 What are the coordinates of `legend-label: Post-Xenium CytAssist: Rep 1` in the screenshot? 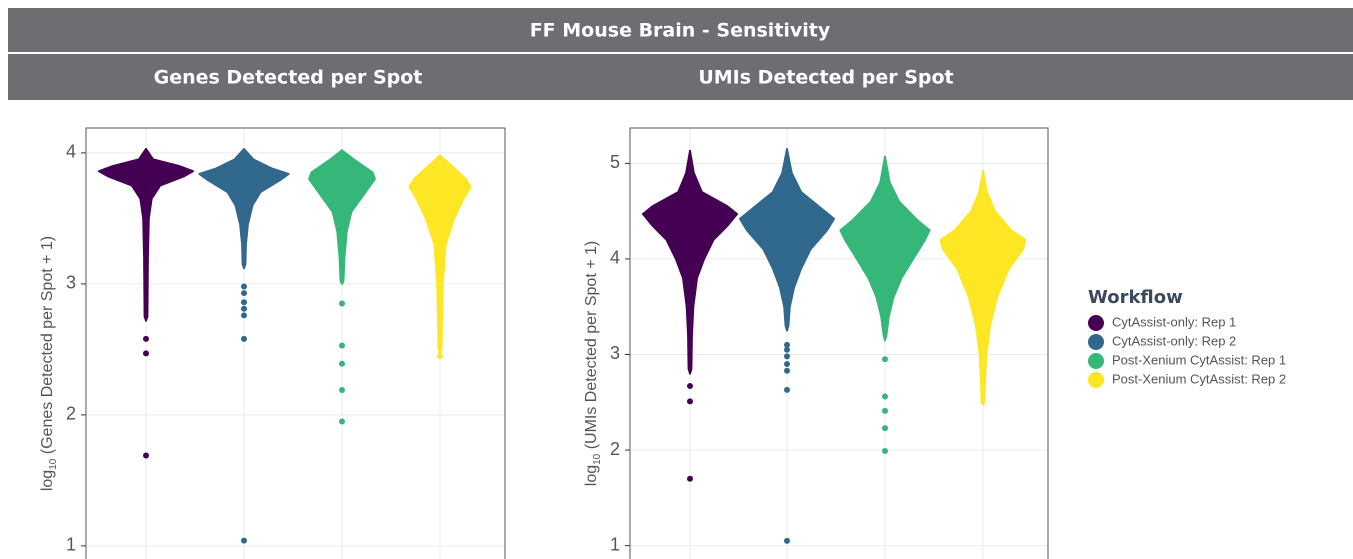 It's located at (1199, 359).